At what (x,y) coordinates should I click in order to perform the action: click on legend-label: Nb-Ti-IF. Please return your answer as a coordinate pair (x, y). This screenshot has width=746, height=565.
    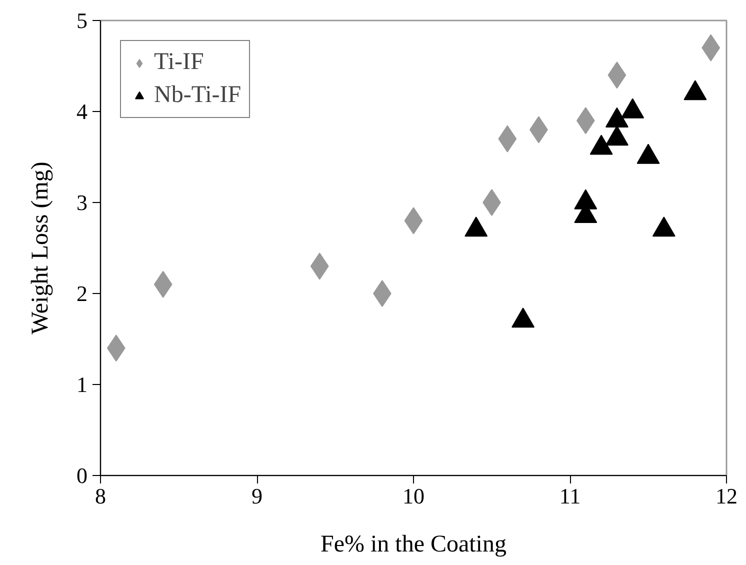
    Looking at the image, I should click on (198, 95).